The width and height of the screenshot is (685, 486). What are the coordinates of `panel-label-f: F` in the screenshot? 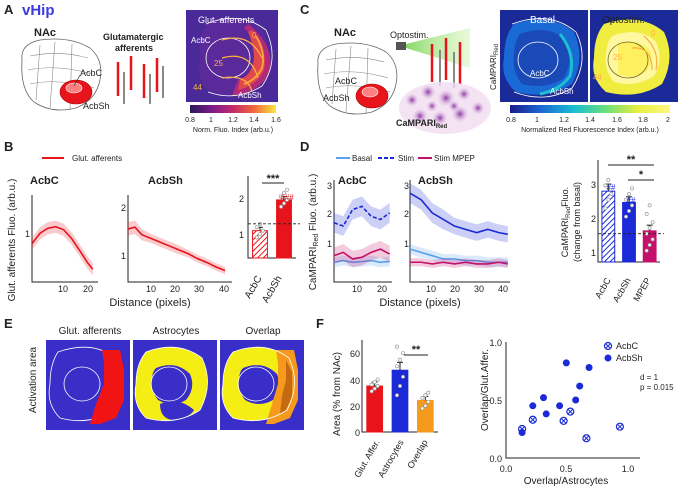 It's located at (320, 323).